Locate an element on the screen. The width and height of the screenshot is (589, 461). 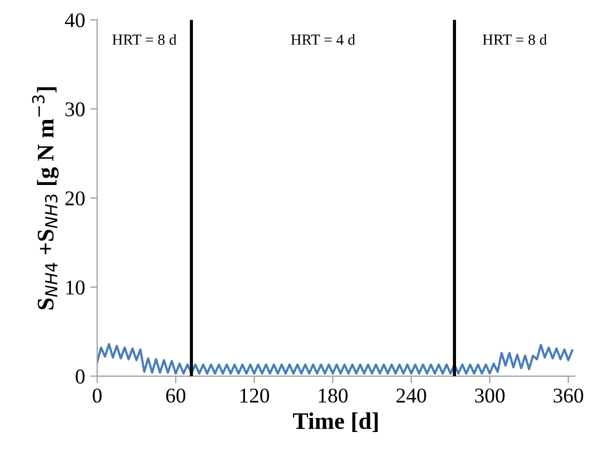
y-tick-label: 40 is located at coordinates (74, 20).